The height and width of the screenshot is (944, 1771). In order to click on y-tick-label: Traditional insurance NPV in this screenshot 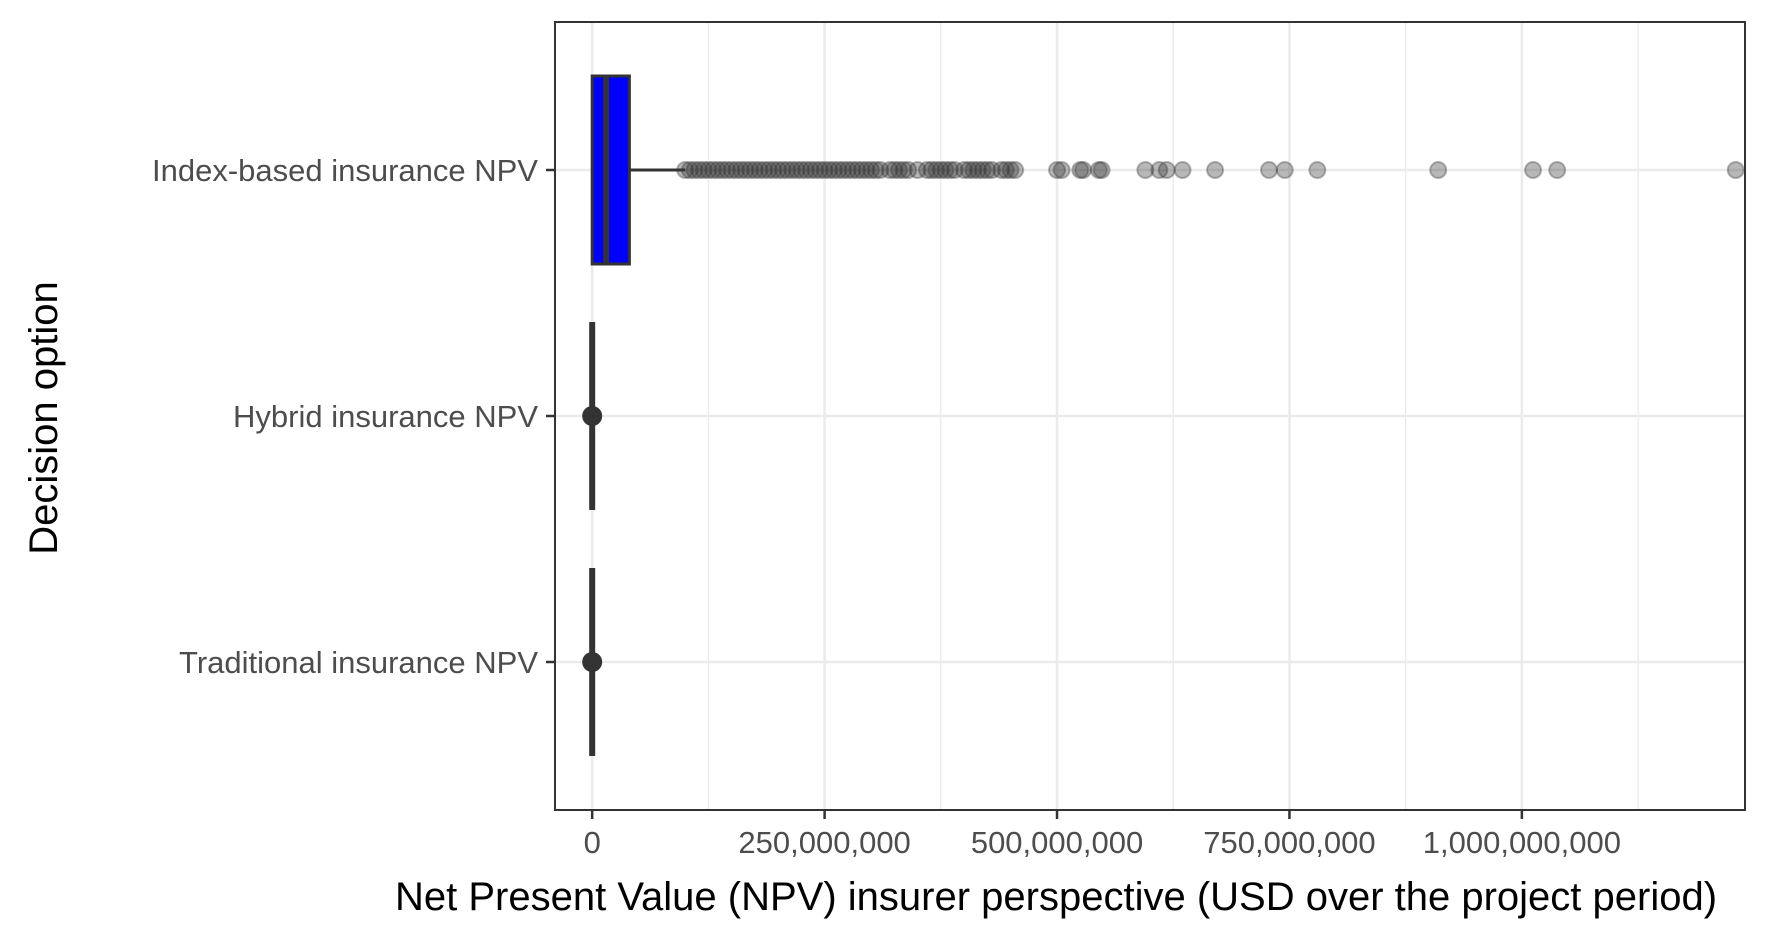, I will do `click(358, 662)`.